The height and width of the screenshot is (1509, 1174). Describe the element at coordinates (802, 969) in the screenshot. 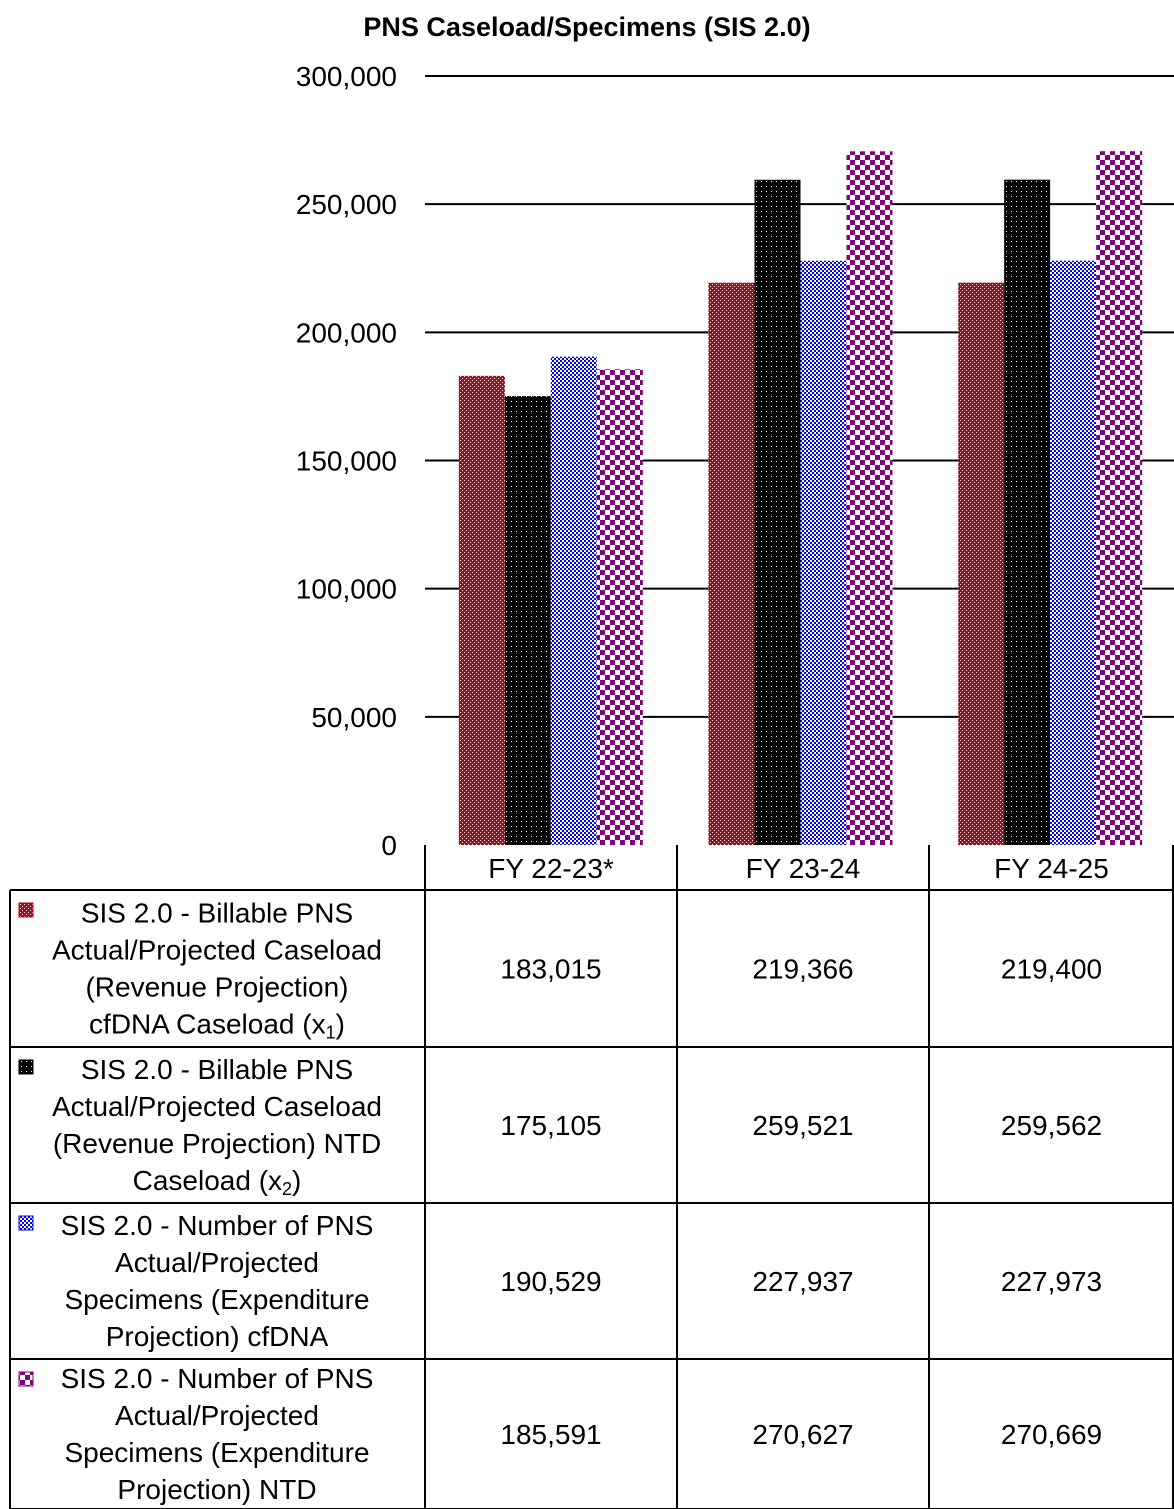

I see `data-label: 219,366` at that location.